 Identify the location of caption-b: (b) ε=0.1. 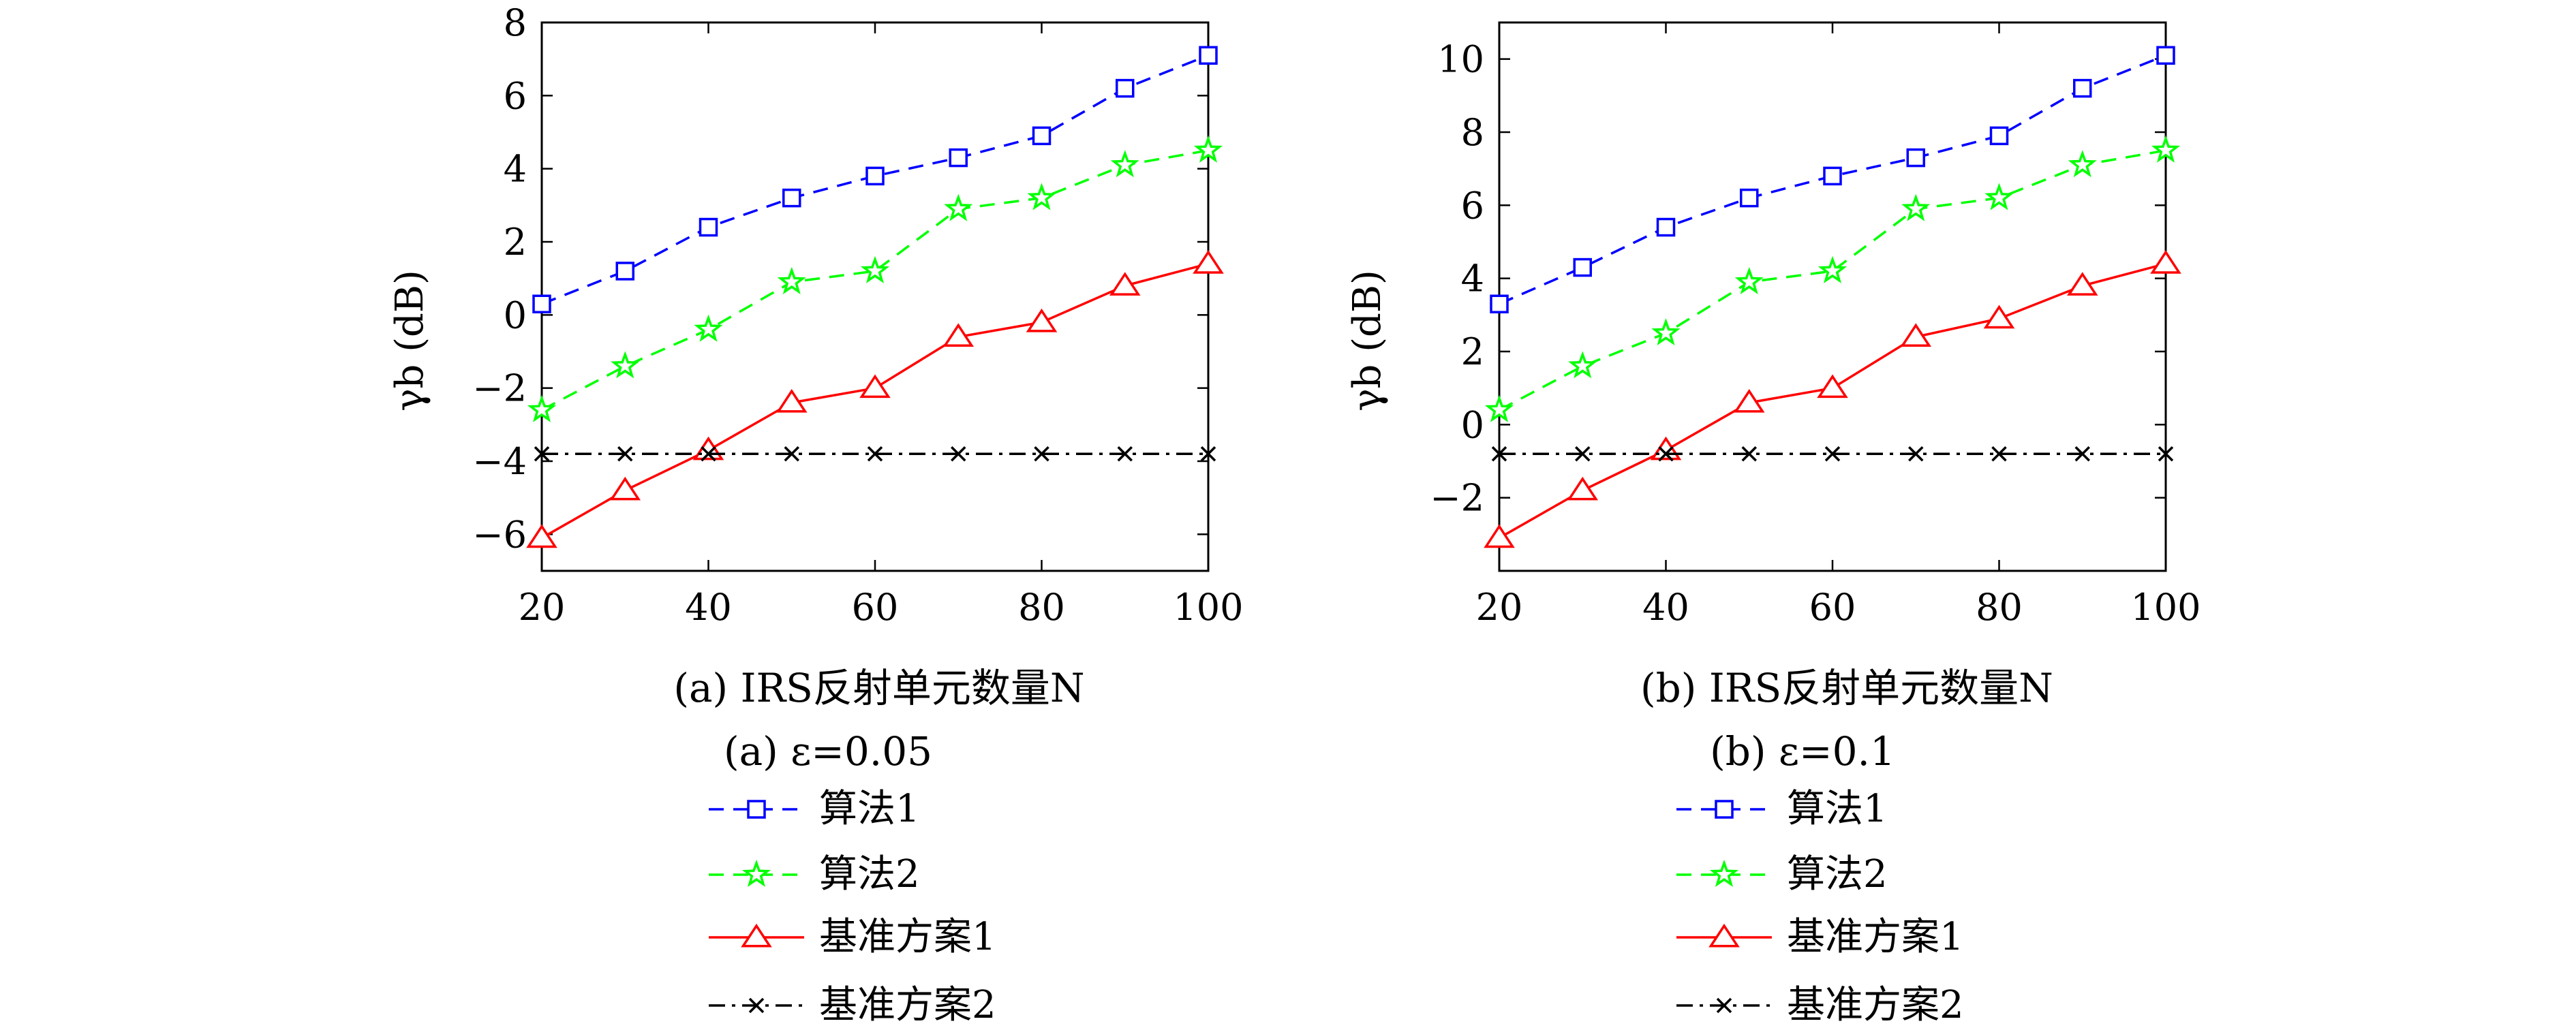
(1802, 751).